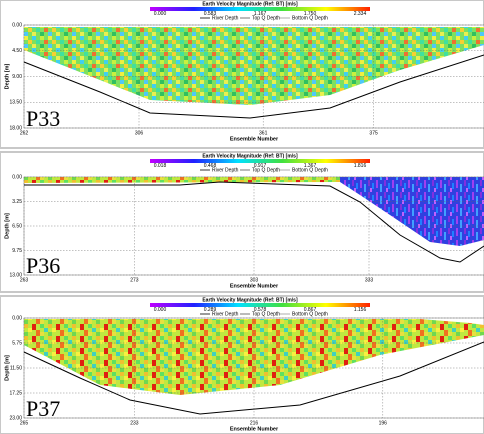  What do you see at coordinates (24, 280) in the screenshot?
I see `x-tick-label: 263` at bounding box center [24, 280].